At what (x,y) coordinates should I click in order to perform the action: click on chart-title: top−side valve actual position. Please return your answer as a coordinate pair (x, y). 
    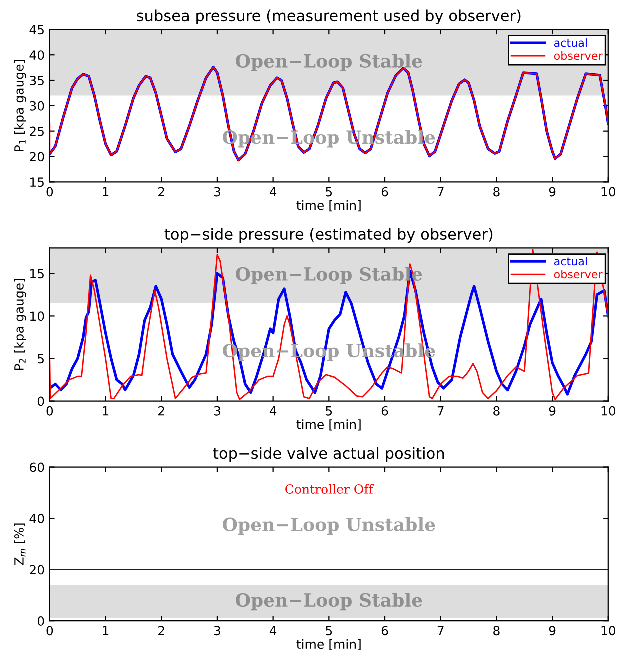
    Looking at the image, I should click on (328, 454).